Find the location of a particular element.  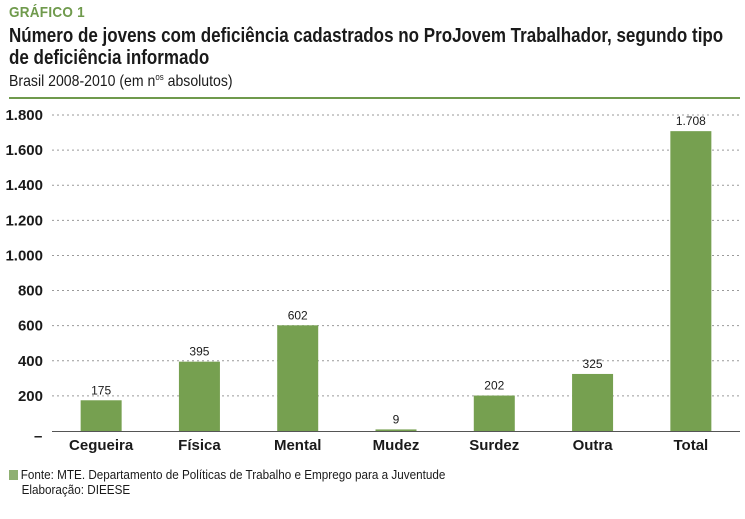

x-tick-label: Total is located at coordinates (690, 445).